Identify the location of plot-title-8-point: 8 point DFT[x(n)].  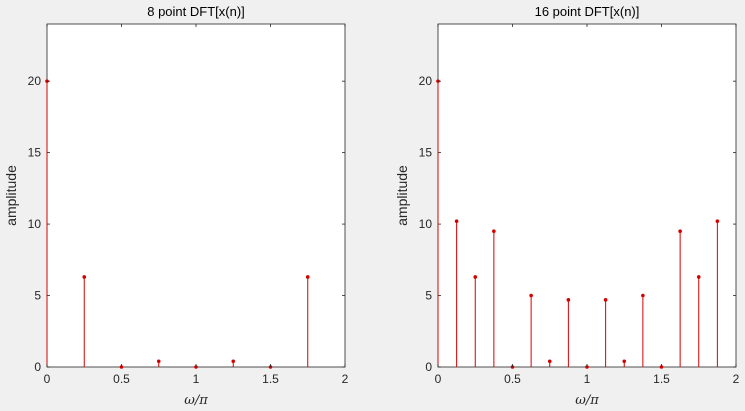
(196, 11).